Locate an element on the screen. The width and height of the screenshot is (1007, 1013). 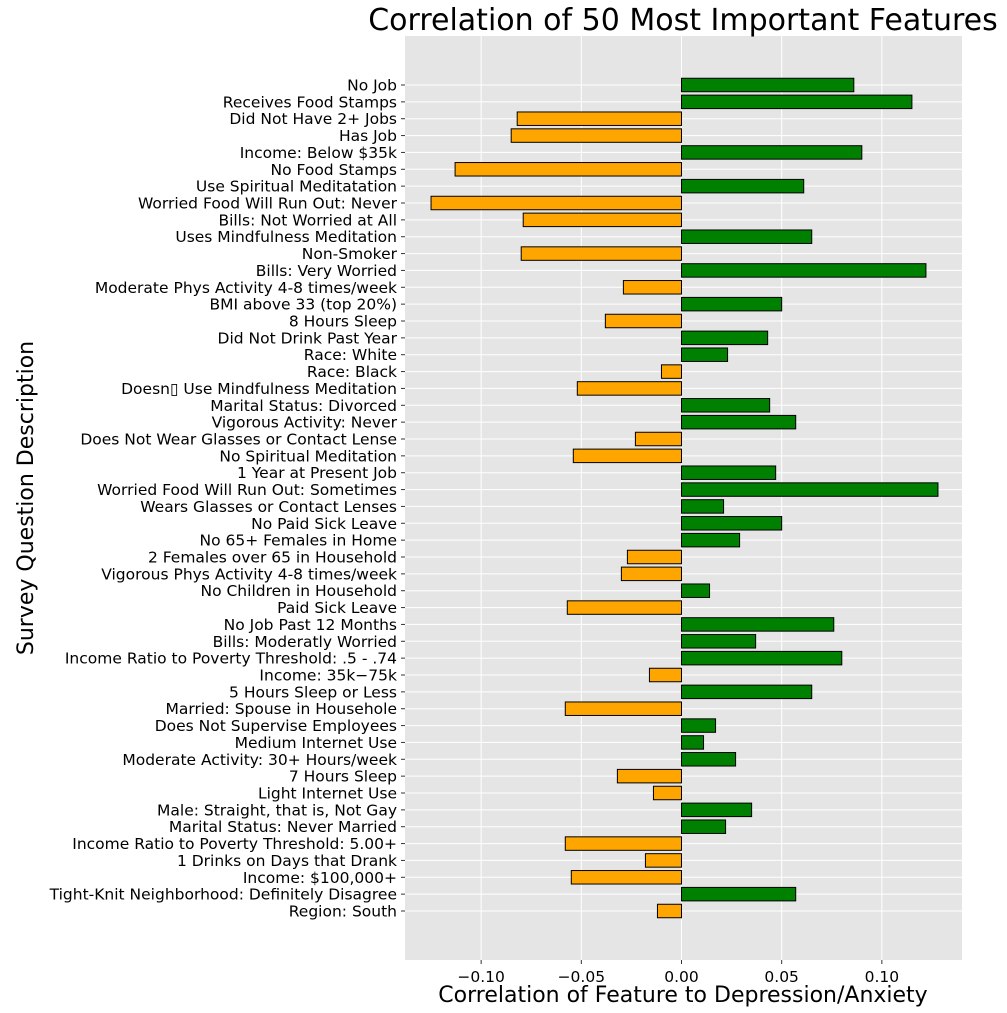
y-tick-label: Marital Status: Divorced is located at coordinates (303, 406).